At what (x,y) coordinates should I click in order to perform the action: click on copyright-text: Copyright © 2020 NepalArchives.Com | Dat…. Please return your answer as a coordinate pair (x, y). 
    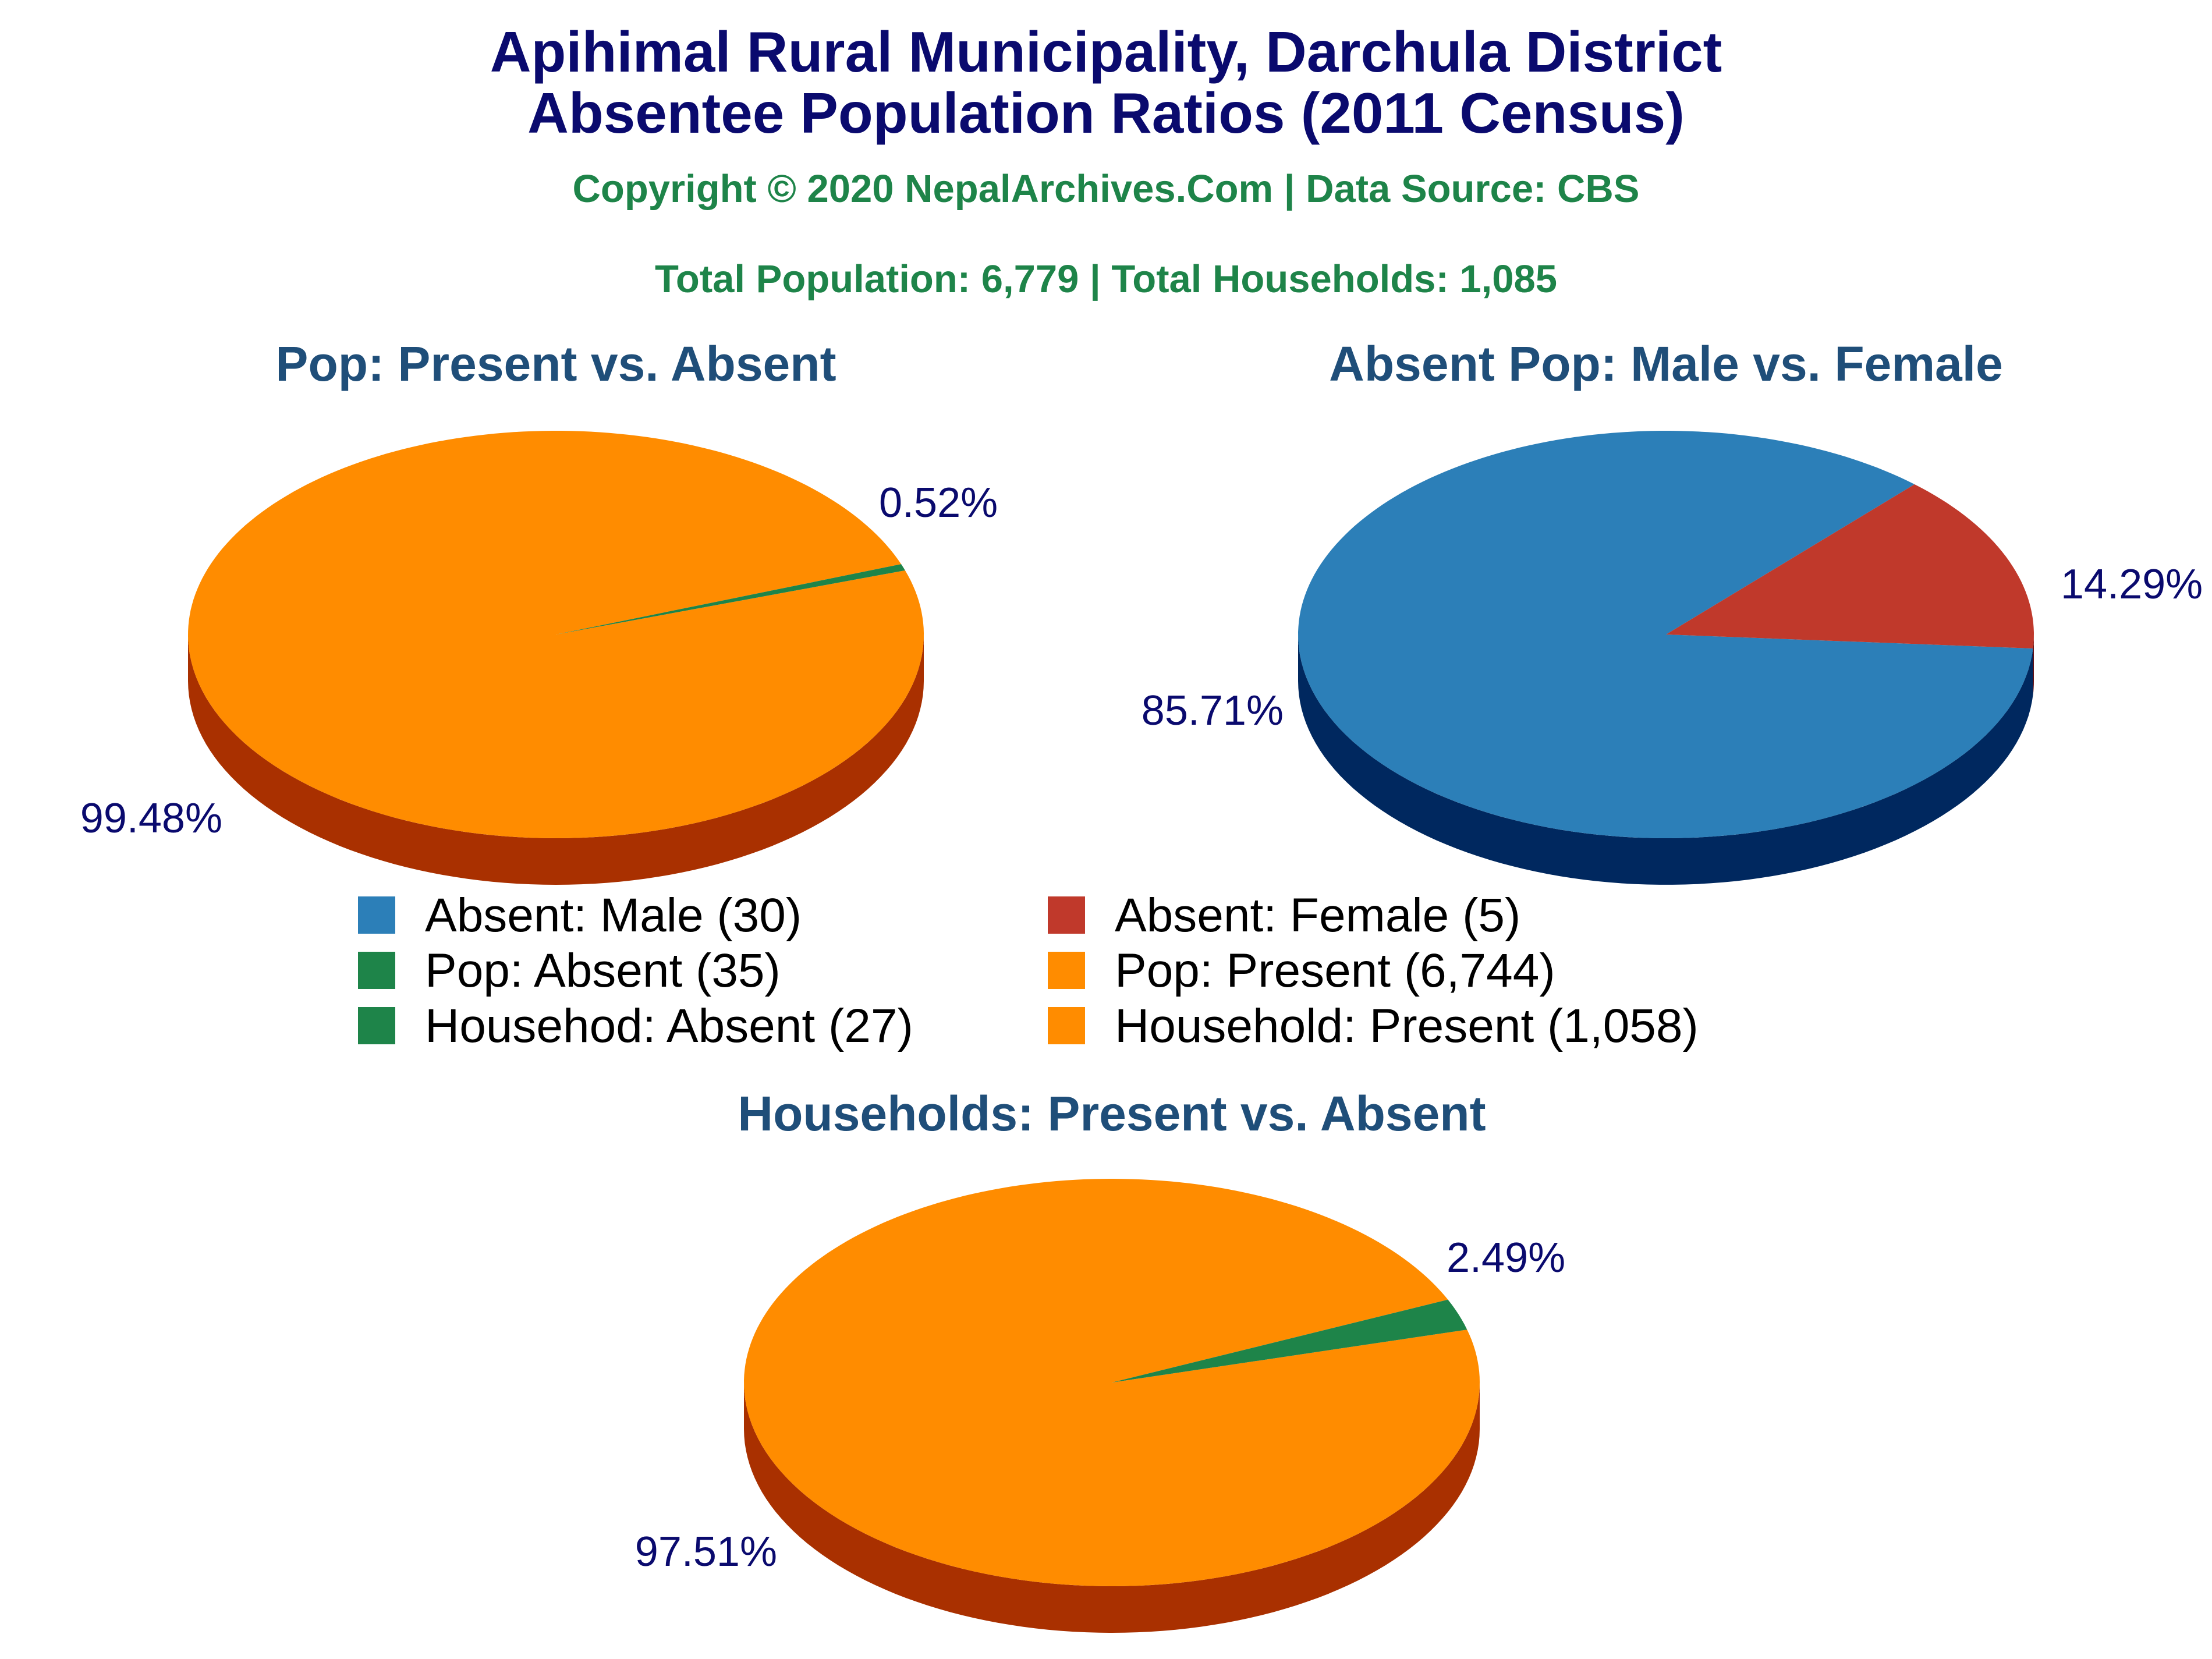
    Looking at the image, I should click on (1107, 189).